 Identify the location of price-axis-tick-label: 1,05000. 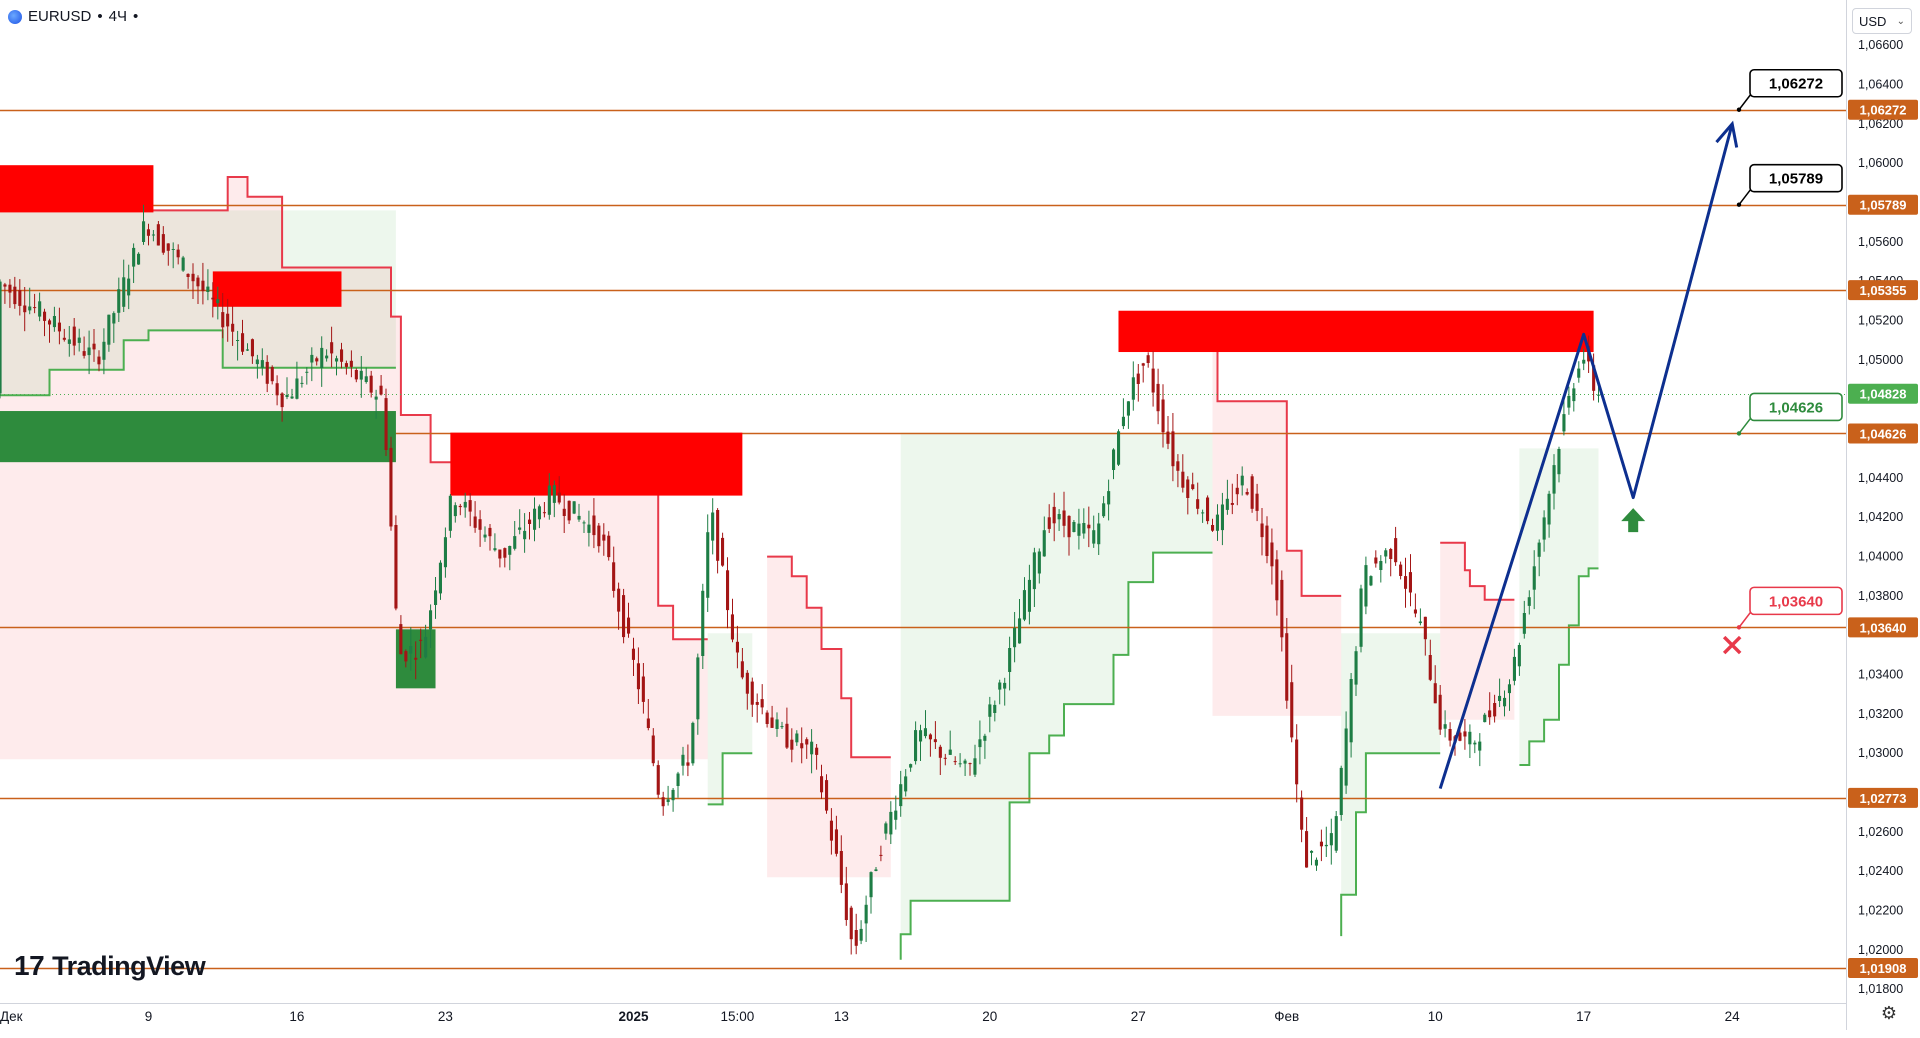
(1880, 360).